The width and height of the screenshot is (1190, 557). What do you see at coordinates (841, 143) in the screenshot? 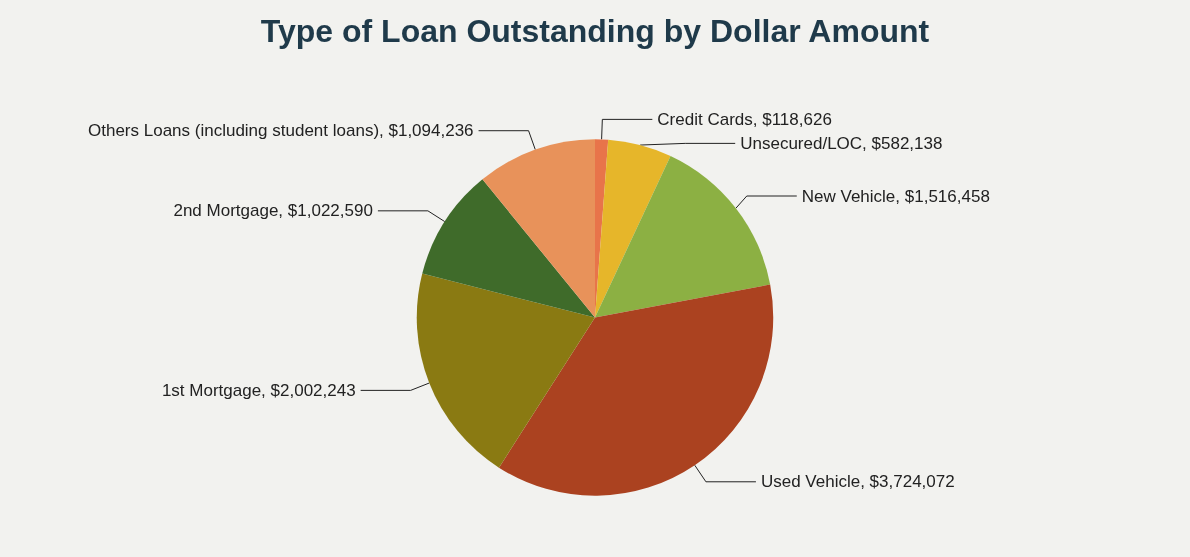
I see `slice-label: Unsecured/LOC, $582,138` at bounding box center [841, 143].